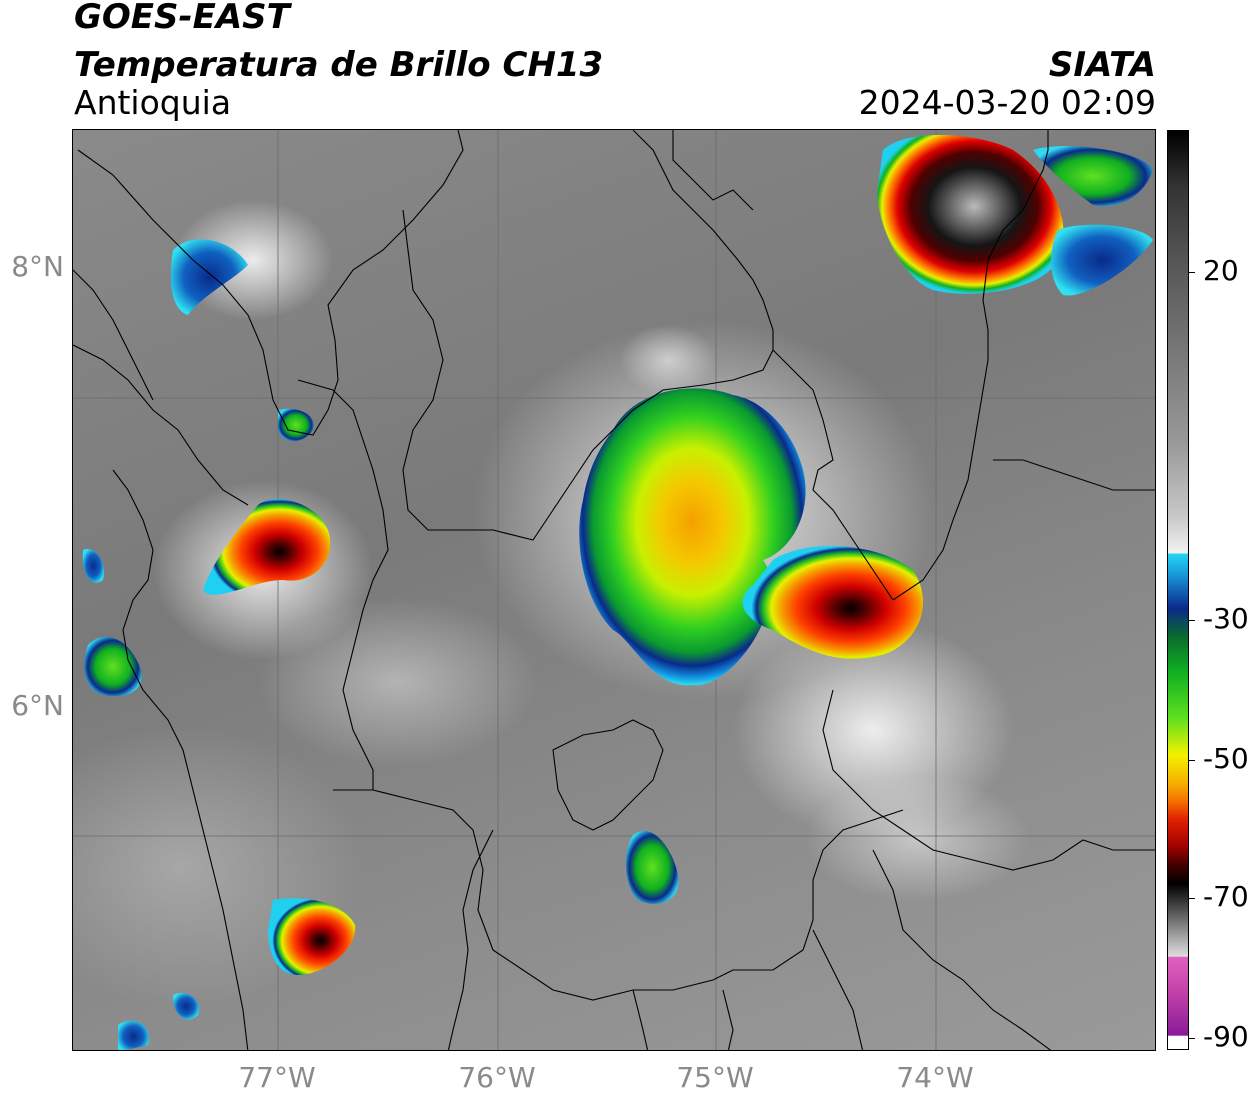 This screenshot has height=1099, width=1252. Describe the element at coordinates (715, 1077) in the screenshot. I see `lon-label-75w: 75°W` at that location.